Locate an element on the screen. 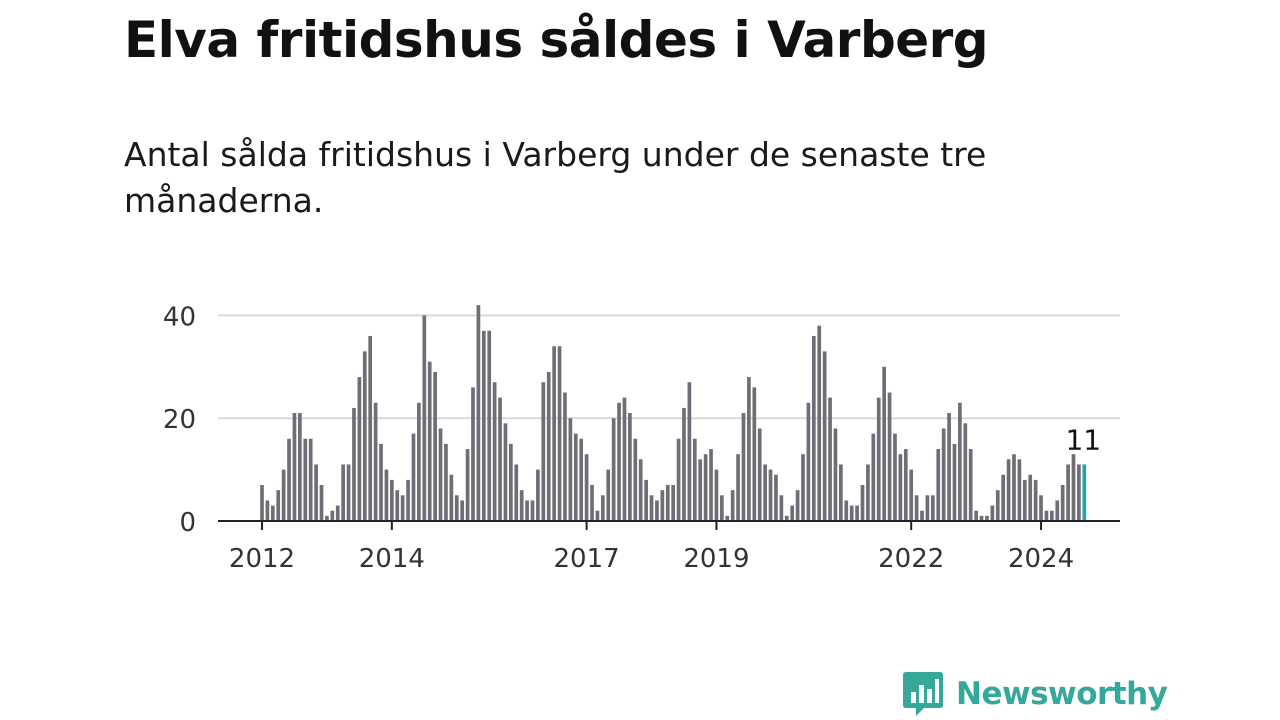  x-tick-label: 2019 is located at coordinates (716, 559).